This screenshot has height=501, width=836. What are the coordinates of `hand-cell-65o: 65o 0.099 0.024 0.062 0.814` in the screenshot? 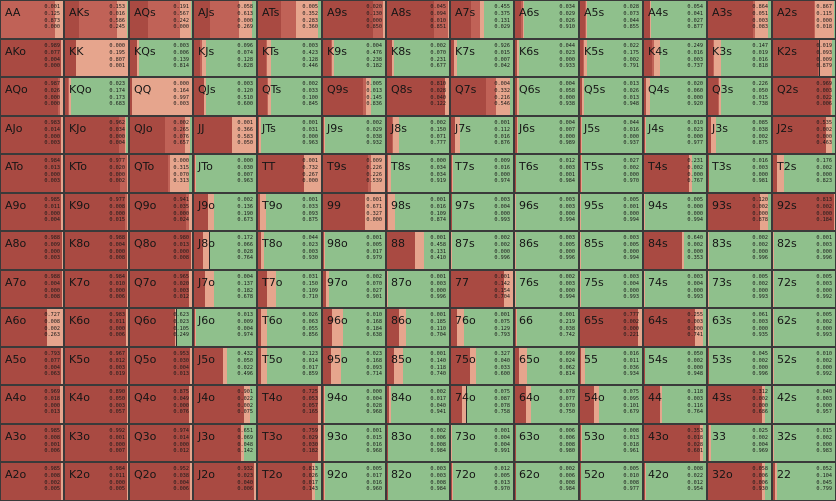 It's located at (546, 366).